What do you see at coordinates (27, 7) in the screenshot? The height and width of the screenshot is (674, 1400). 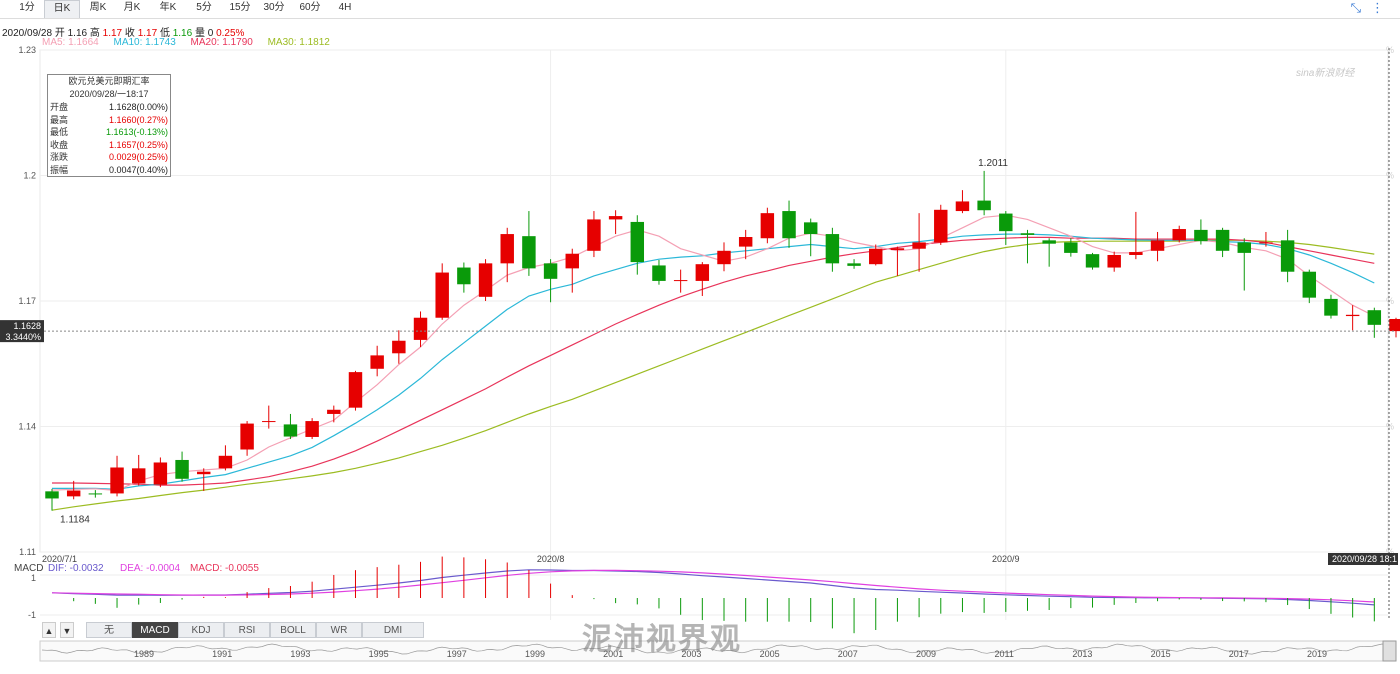 I see `tab-1min: 1分` at bounding box center [27, 7].